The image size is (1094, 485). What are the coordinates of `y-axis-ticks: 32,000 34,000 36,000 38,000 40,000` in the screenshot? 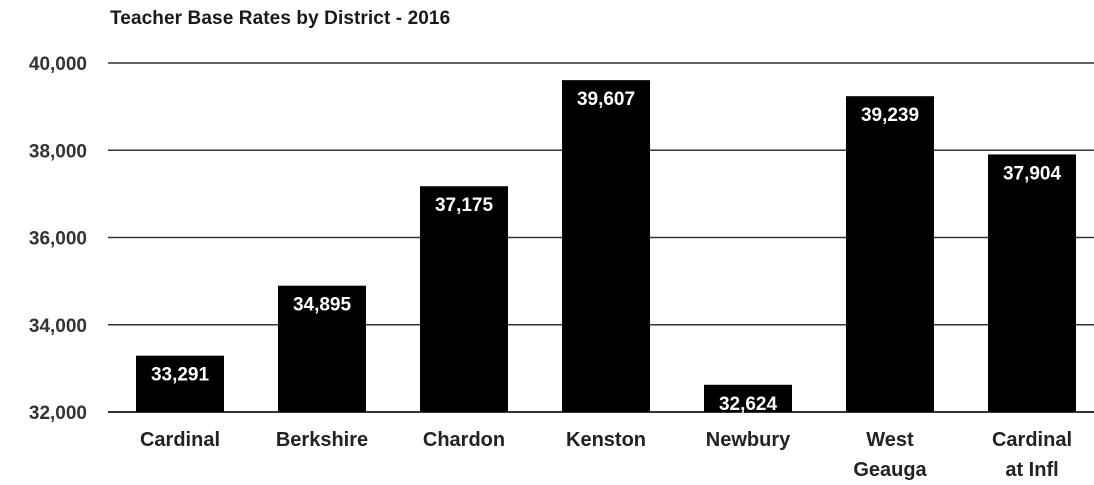 It's located at (58, 239).